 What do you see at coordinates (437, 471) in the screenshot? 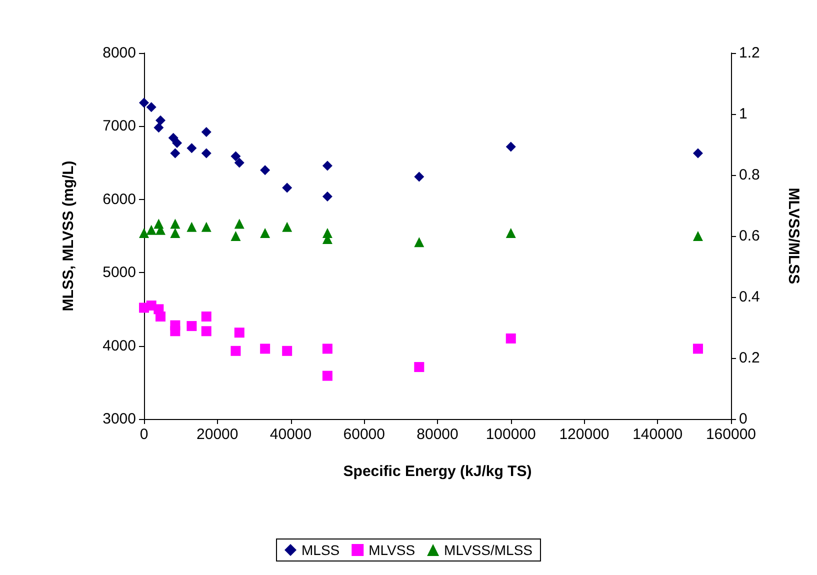
I see `x-axis-title: Specific Energy (kJ/kg TS)` at bounding box center [437, 471].